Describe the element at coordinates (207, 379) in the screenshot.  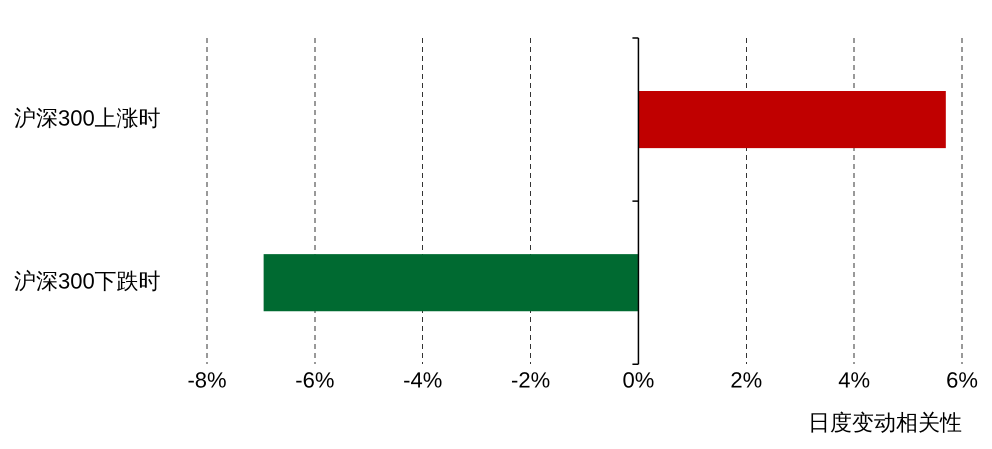
I see `x-tick-label: -8%` at that location.